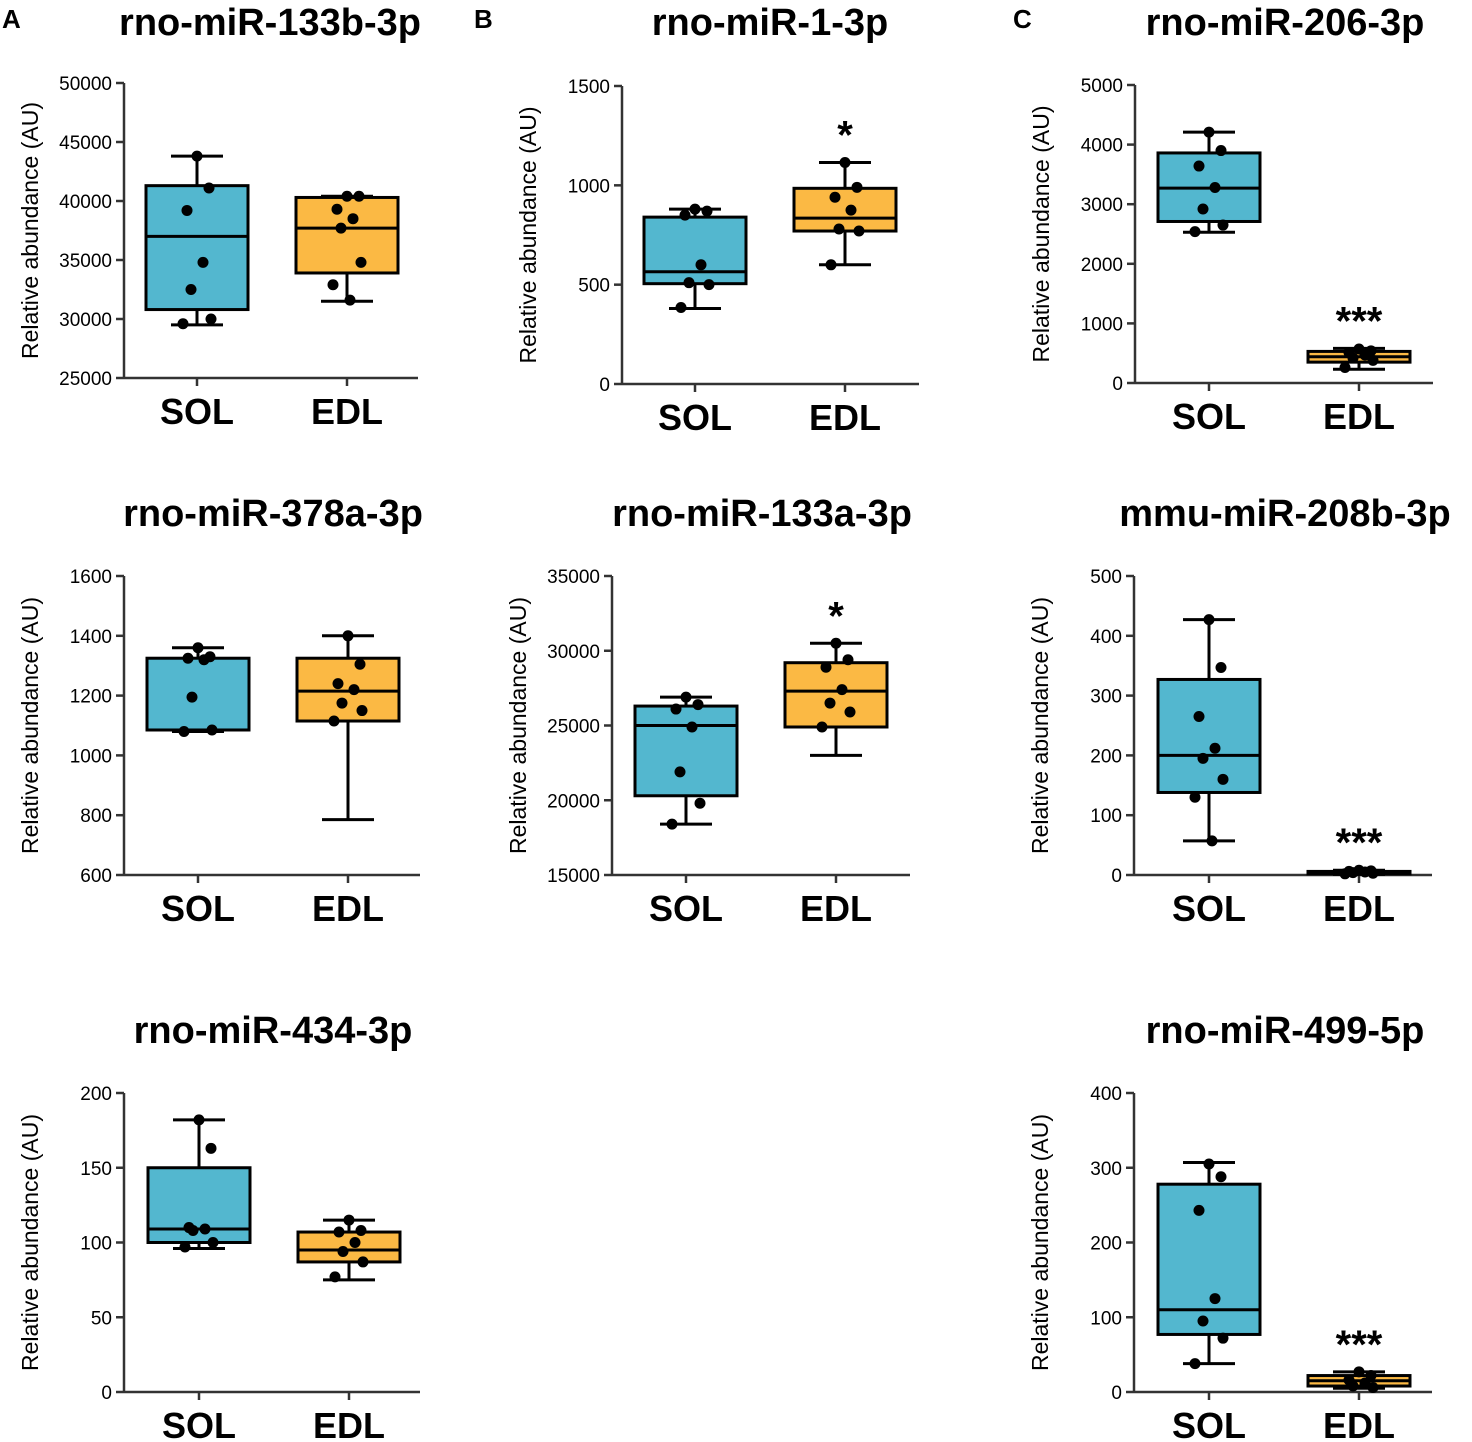 The height and width of the screenshot is (1442, 1472). What do you see at coordinates (1285, 1031) in the screenshot?
I see `chart-title: rno-miR-499-5p` at bounding box center [1285, 1031].